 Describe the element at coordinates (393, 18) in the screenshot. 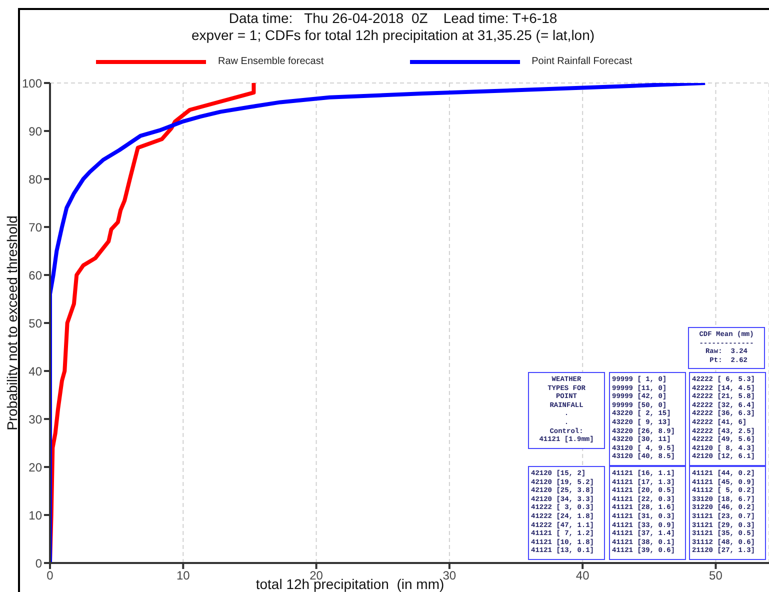

I see `chart-title: Data time: Thu 26-04-2018 0Z Lead time: T+6-18` at that location.